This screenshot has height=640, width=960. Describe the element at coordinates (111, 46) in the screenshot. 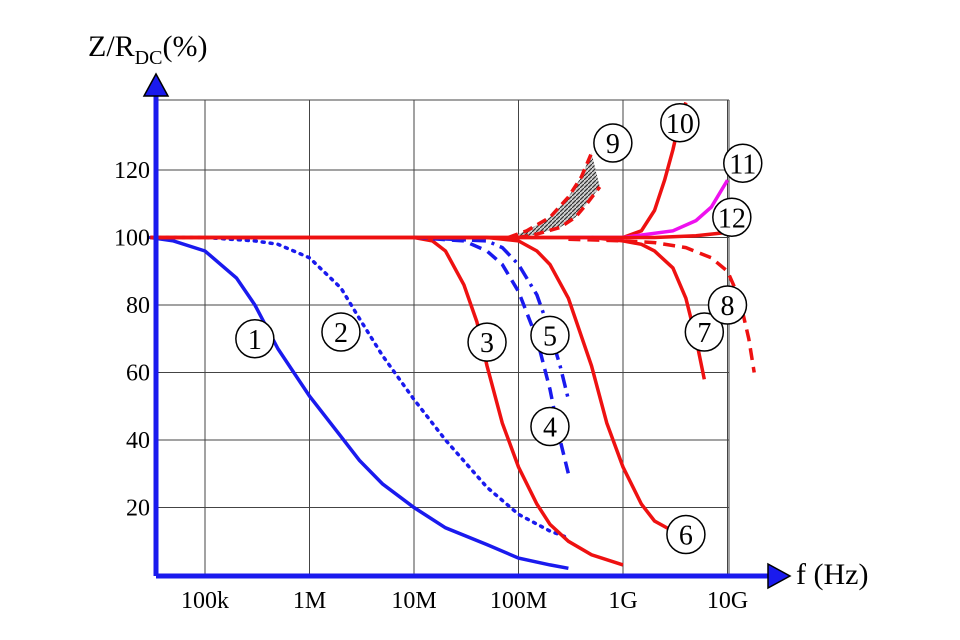

I see `y-axis-title-main: Z/R` at that location.